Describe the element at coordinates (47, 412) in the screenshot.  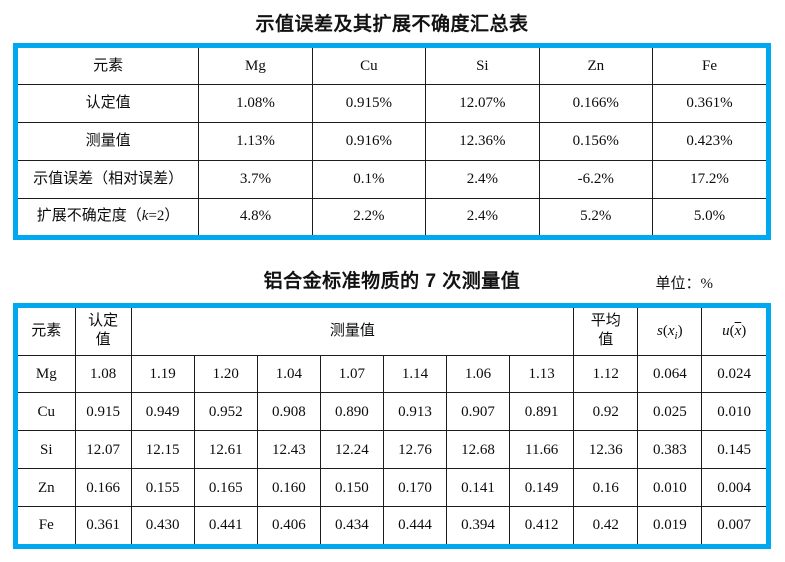
I see `table2-element-cell: Cu` at that location.